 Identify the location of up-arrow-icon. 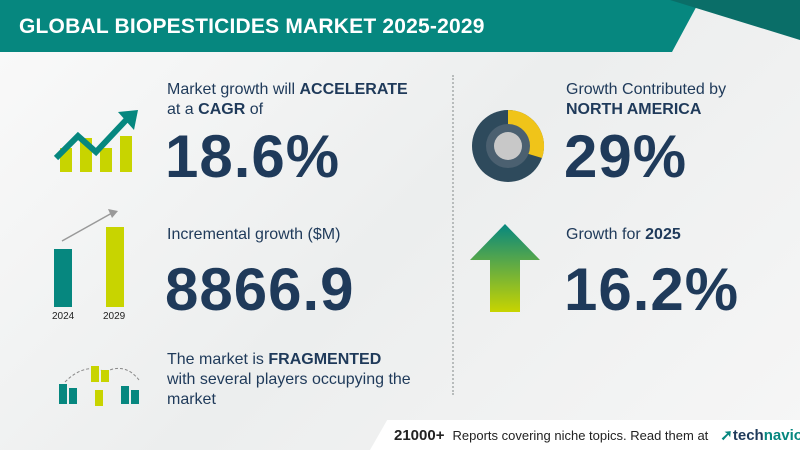
(505, 268).